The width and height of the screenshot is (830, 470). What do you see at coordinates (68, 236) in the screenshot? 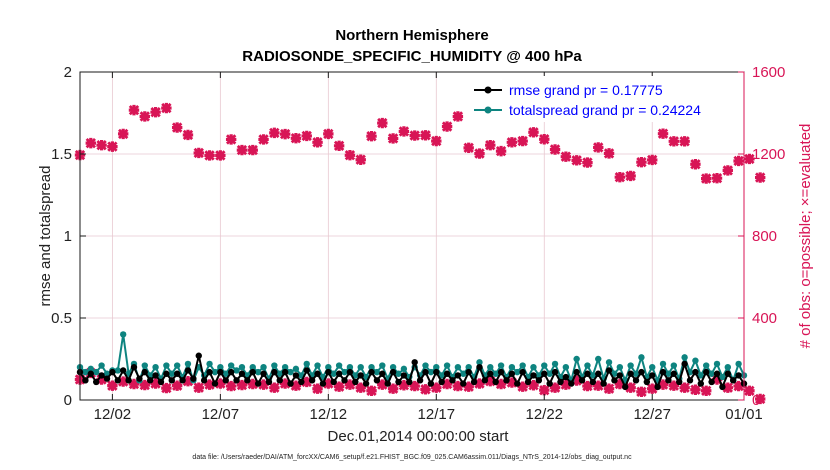
I see `y-tick-label-left: 1` at bounding box center [68, 236].